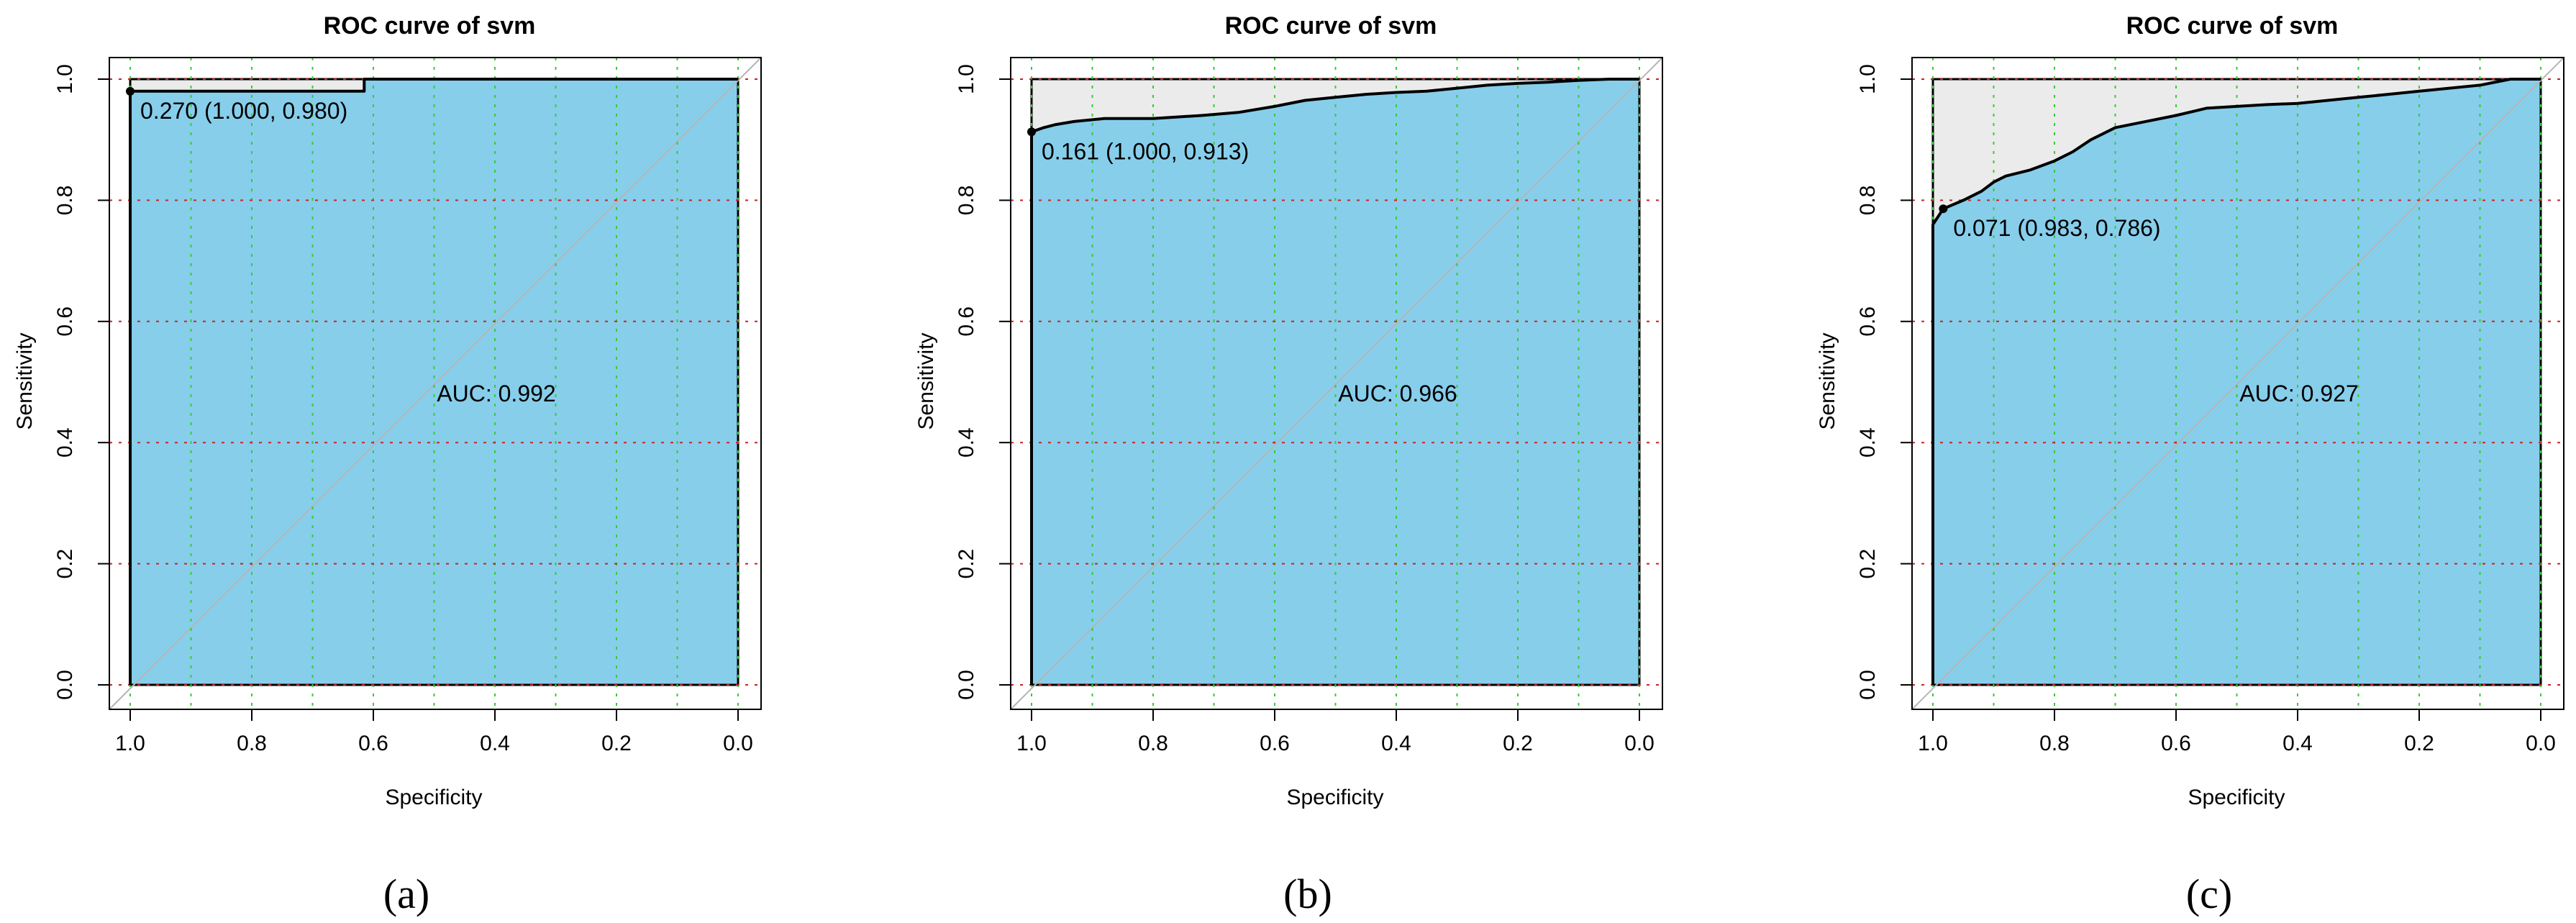  What do you see at coordinates (2209, 893) in the screenshot?
I see `panel-caption: (c)` at bounding box center [2209, 893].